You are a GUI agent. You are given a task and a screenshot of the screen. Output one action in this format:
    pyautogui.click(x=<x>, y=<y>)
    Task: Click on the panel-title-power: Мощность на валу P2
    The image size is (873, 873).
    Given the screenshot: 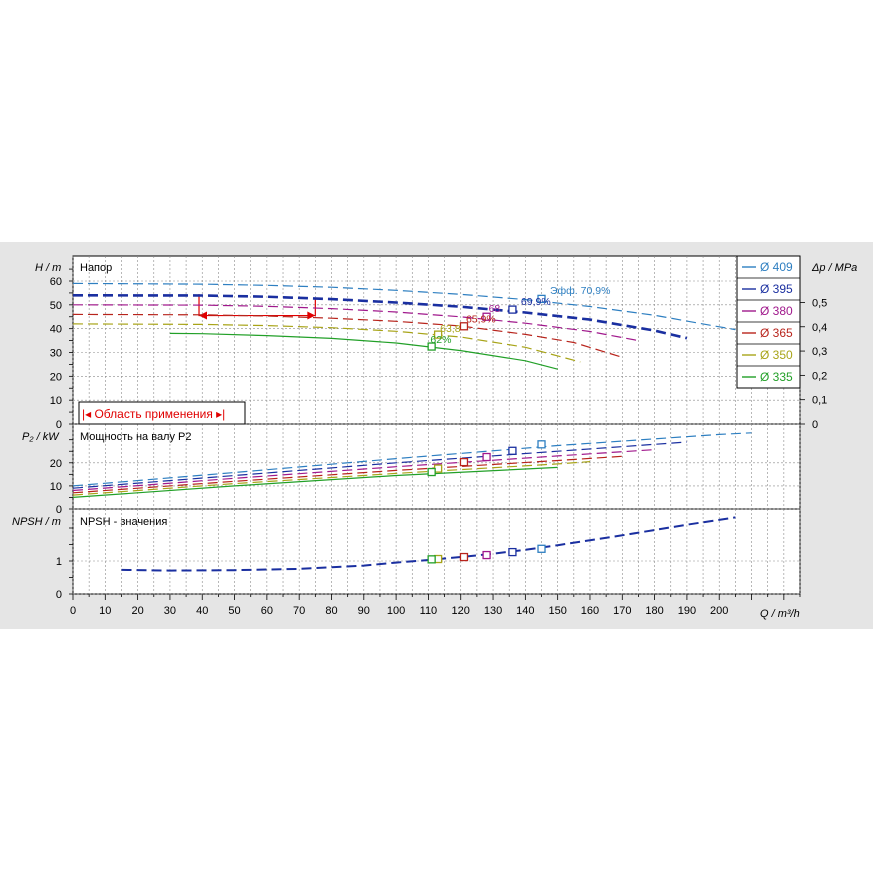 What is the action you would take?
    pyautogui.click(x=136, y=437)
    